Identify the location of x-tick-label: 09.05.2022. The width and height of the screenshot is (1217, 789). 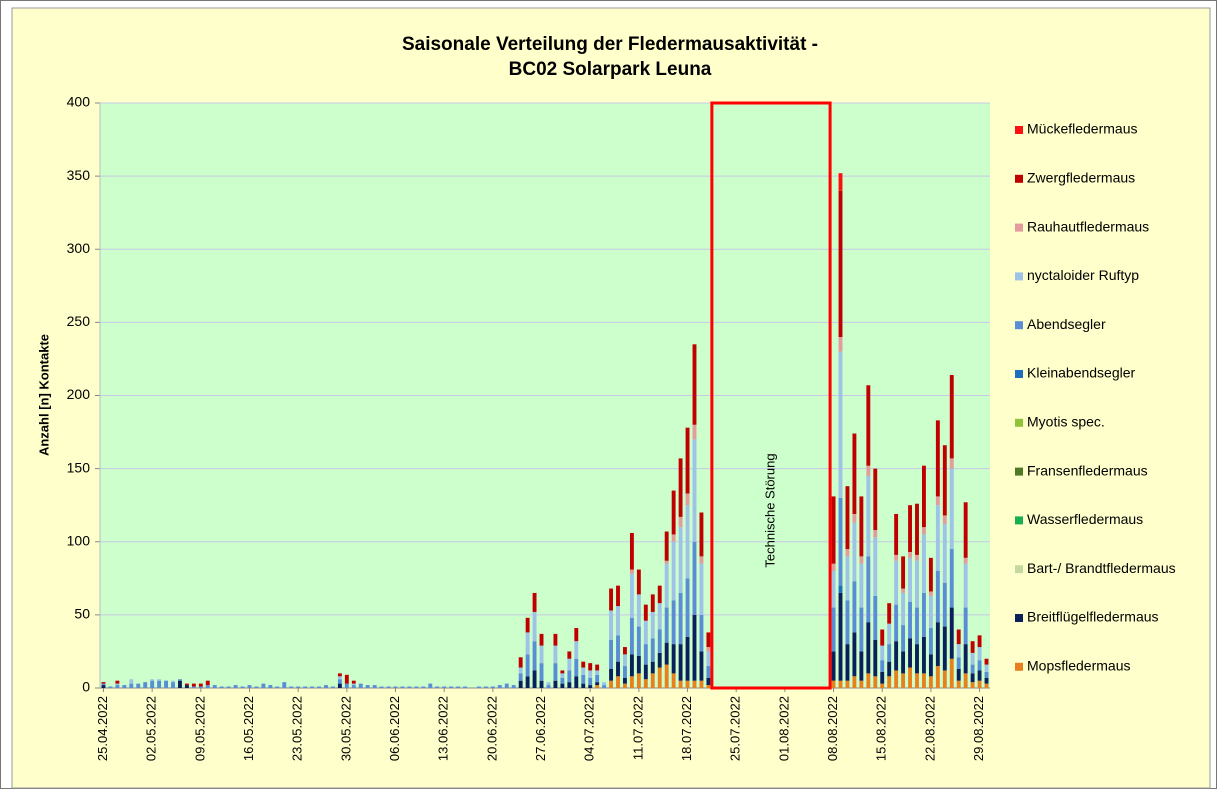
(199, 728).